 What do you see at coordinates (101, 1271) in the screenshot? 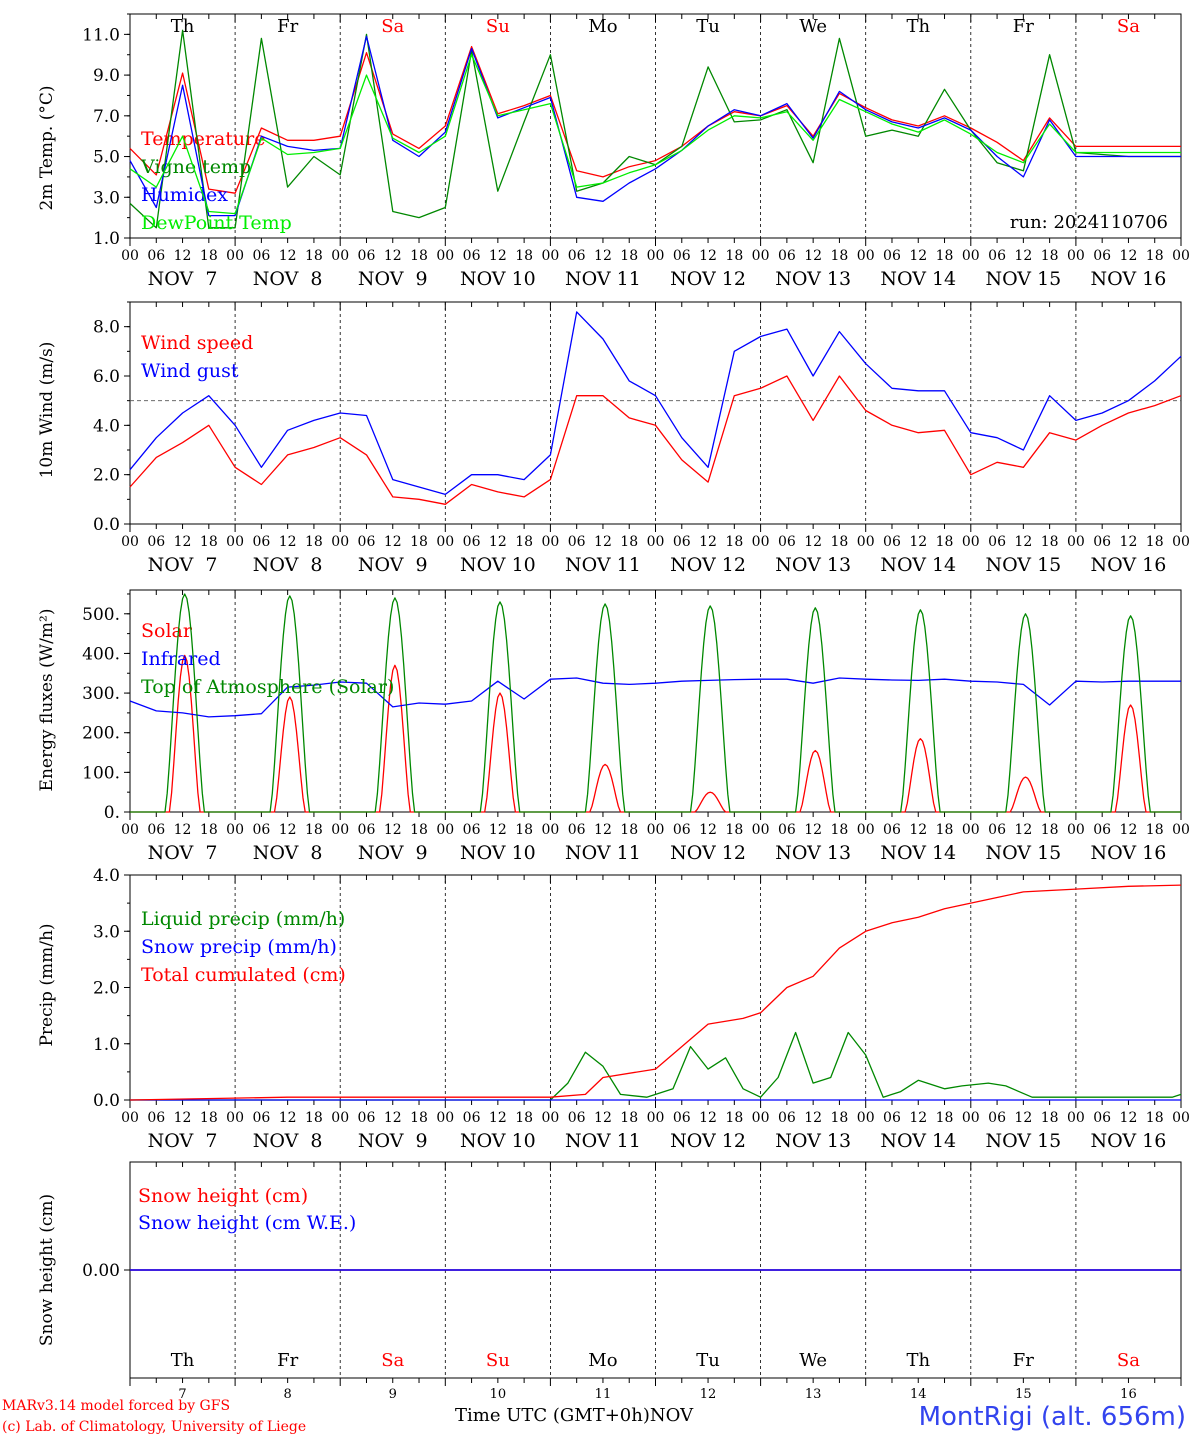
I see `y-tick-label: 0.00` at bounding box center [101, 1271].